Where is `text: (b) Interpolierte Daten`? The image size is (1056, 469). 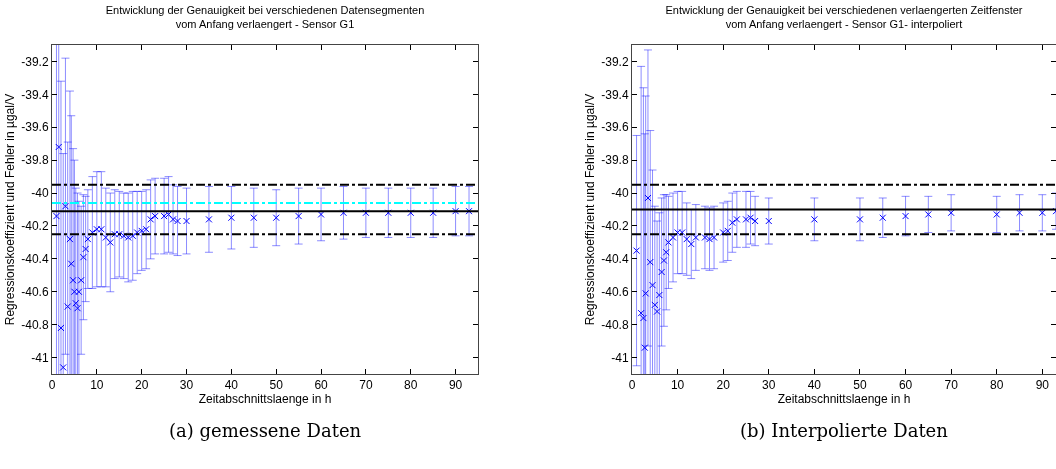
text: (b) Interpolierte Daten is located at coordinates (844, 430).